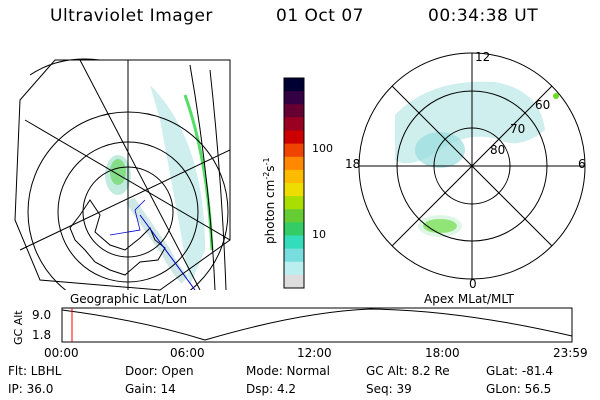 This screenshot has height=400, width=600. I want to click on date-label: 01 Oct 07, so click(320, 16).